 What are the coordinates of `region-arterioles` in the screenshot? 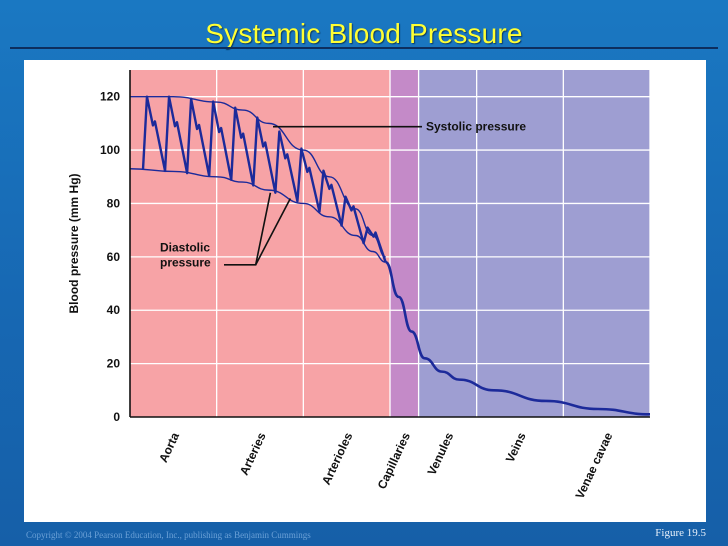 It's located at (346, 243).